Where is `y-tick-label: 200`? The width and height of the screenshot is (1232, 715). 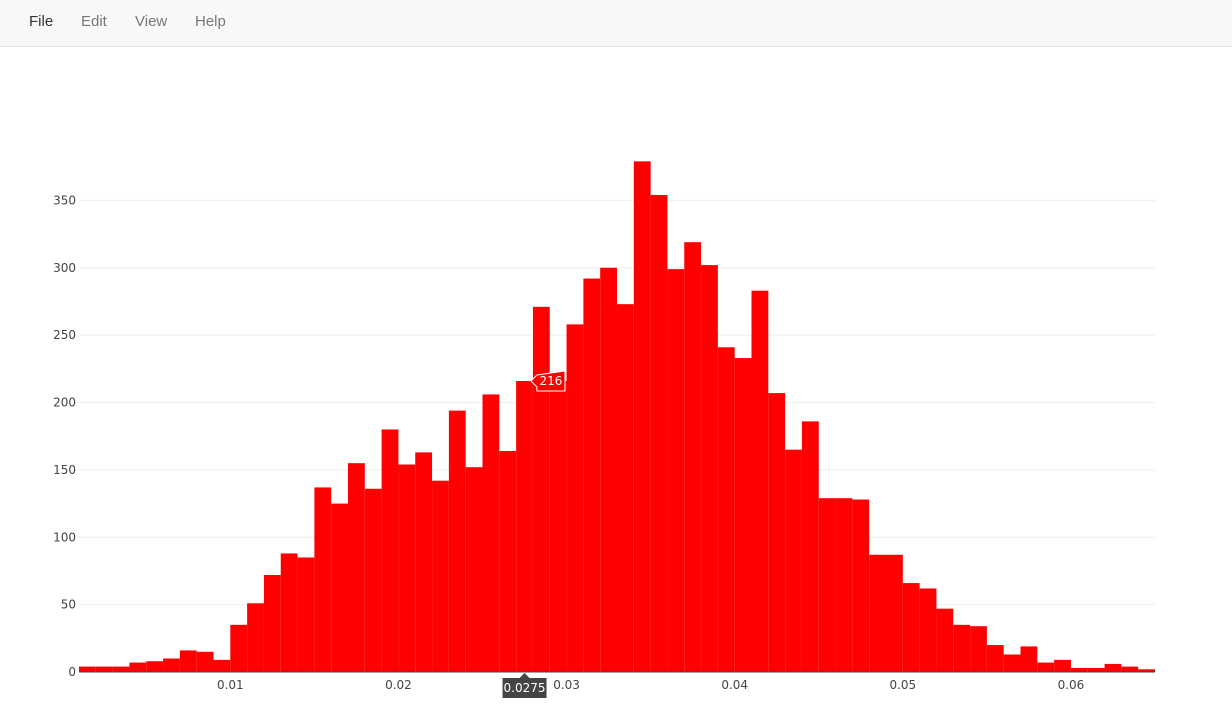 y-tick-label: 200 is located at coordinates (64, 403).